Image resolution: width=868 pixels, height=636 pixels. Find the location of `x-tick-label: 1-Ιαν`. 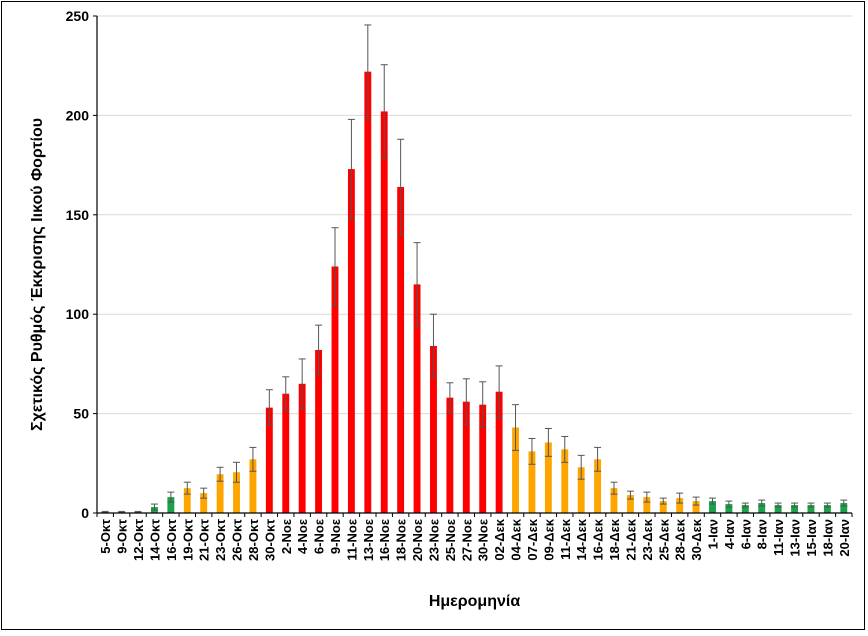

x-tick-label: 1-Ιαν is located at coordinates (712, 534).